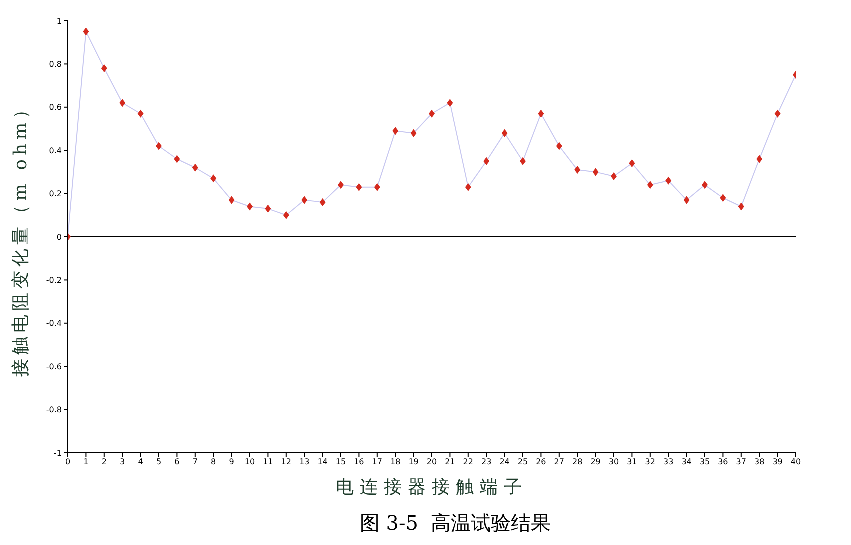 Image resolution: width=851 pixels, height=545 pixels. Describe the element at coordinates (141, 462) in the screenshot. I see `x-tick-label: 4` at that location.